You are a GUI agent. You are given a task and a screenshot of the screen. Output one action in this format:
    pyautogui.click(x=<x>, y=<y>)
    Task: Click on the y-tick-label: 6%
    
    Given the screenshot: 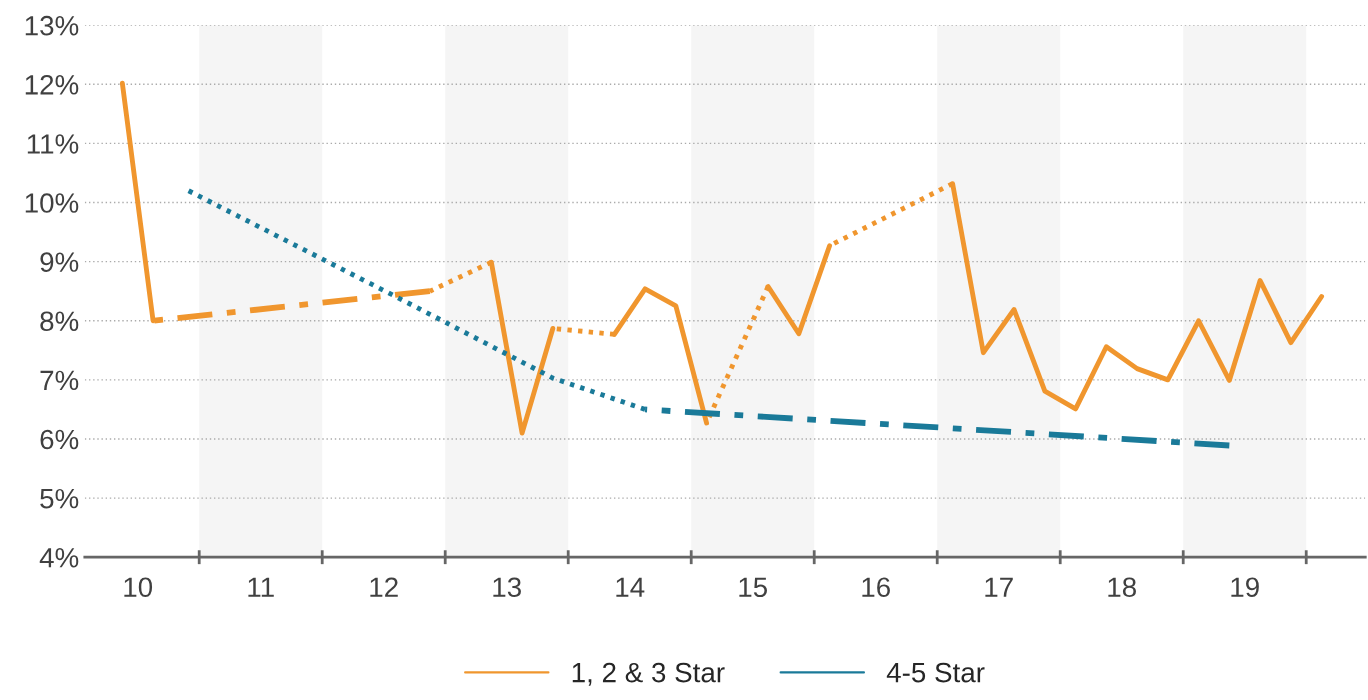 What is the action you would take?
    pyautogui.click(x=59, y=439)
    